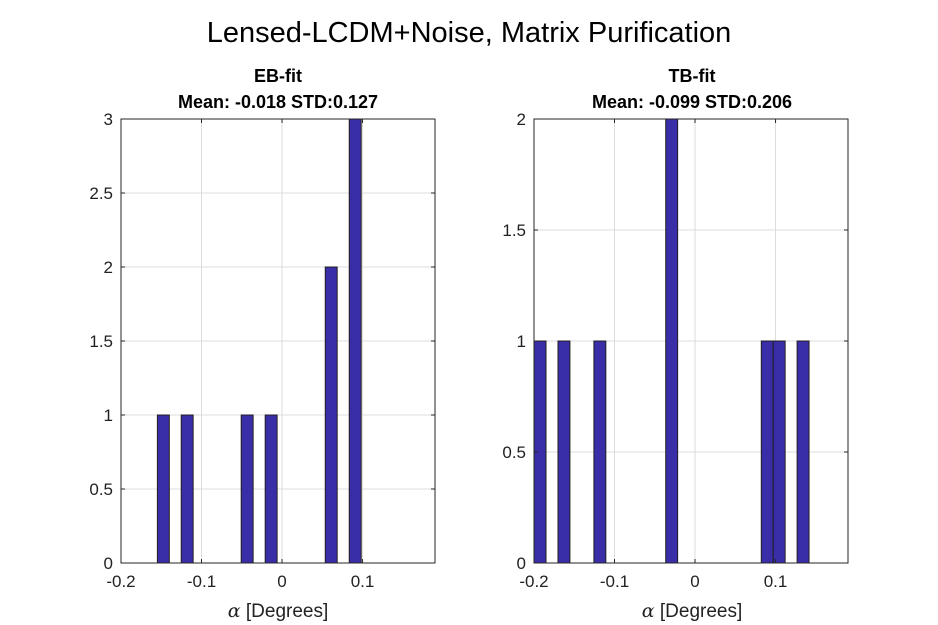 This screenshot has height=625, width=938. Describe the element at coordinates (692, 76) in the screenshot. I see `tb-fit-title: TB-fit` at that location.